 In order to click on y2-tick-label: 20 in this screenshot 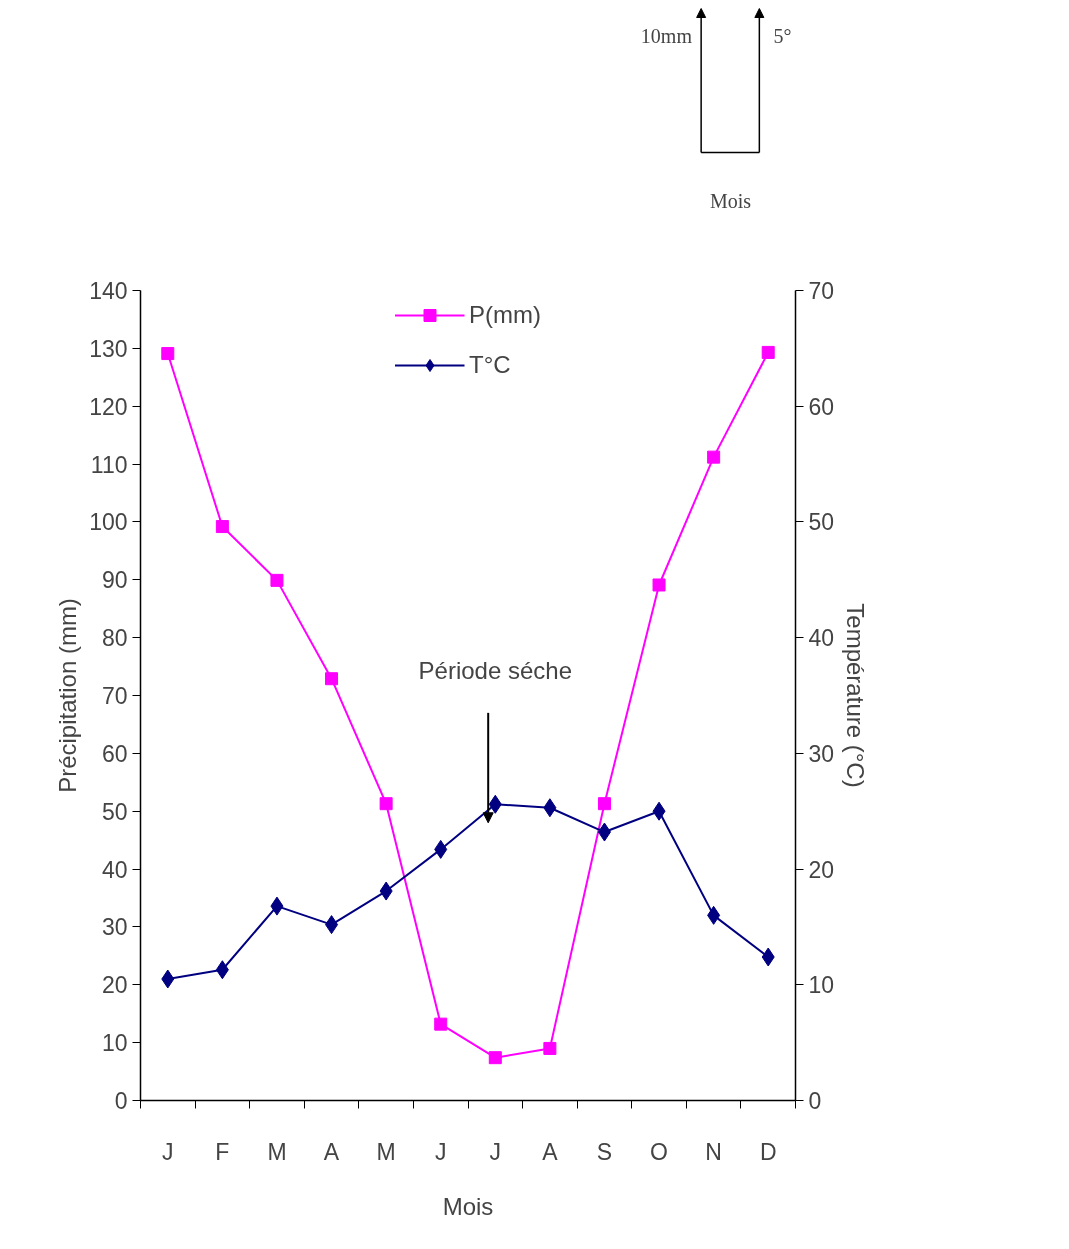, I will do `click(821, 869)`.